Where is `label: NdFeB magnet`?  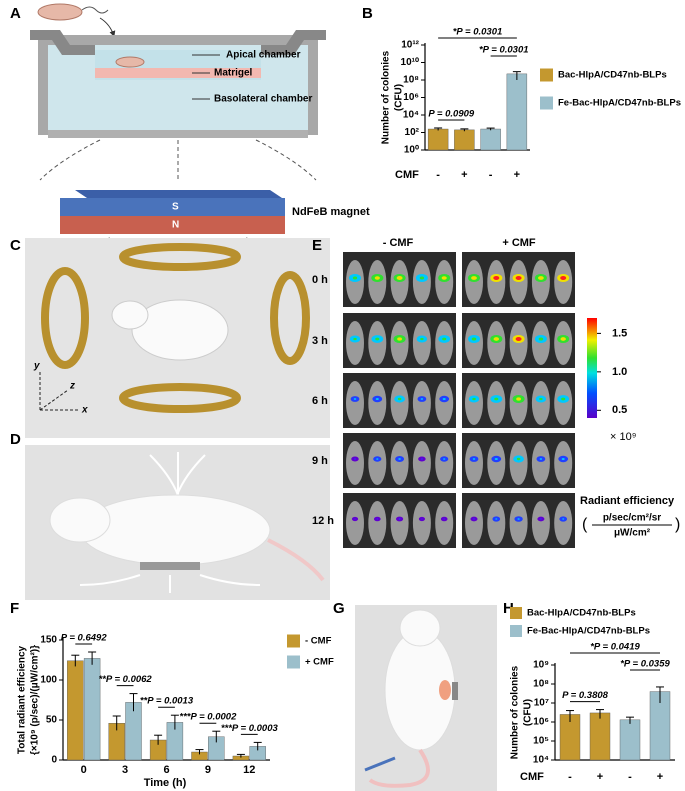
label: NdFeB magnet is located at coordinates (331, 212).